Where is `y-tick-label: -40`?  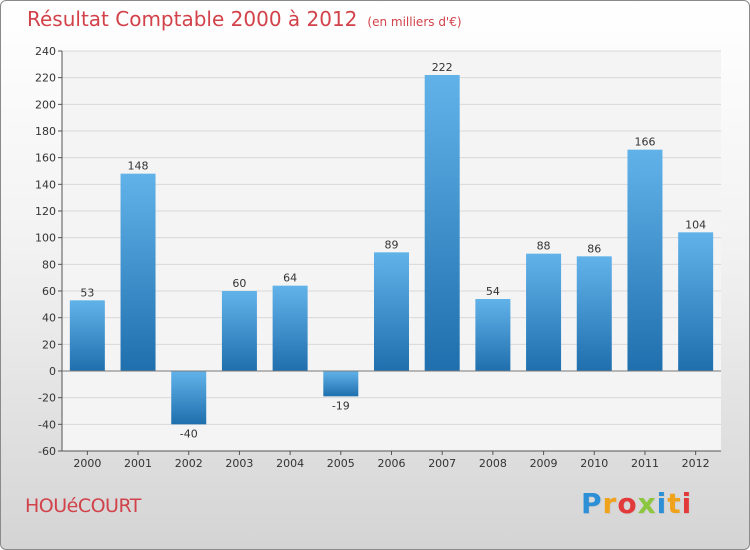 y-tick-label: -40 is located at coordinates (47, 424).